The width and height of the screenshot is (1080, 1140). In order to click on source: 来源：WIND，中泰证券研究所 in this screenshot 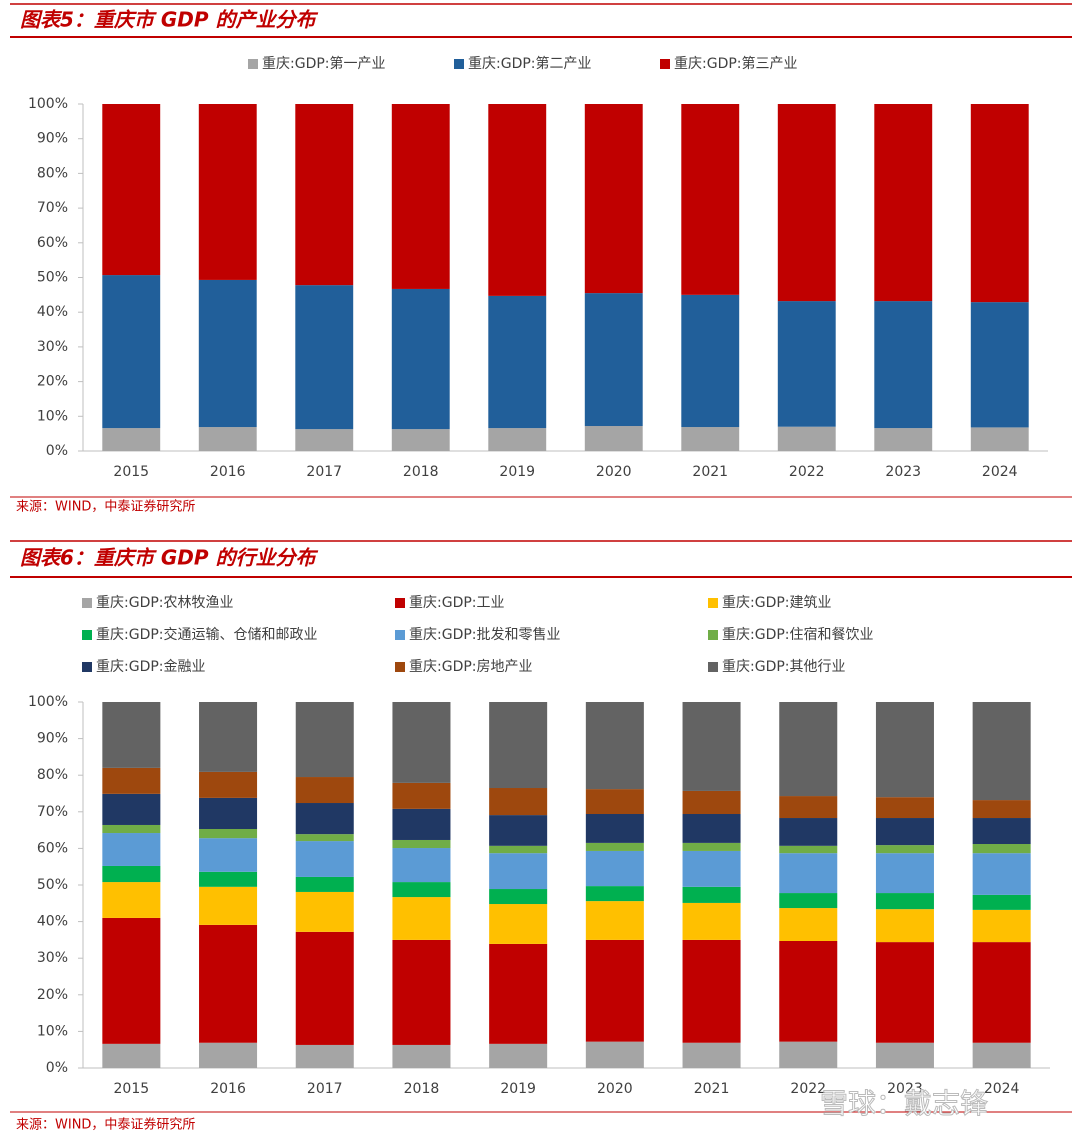, I will do `click(105, 507)`.